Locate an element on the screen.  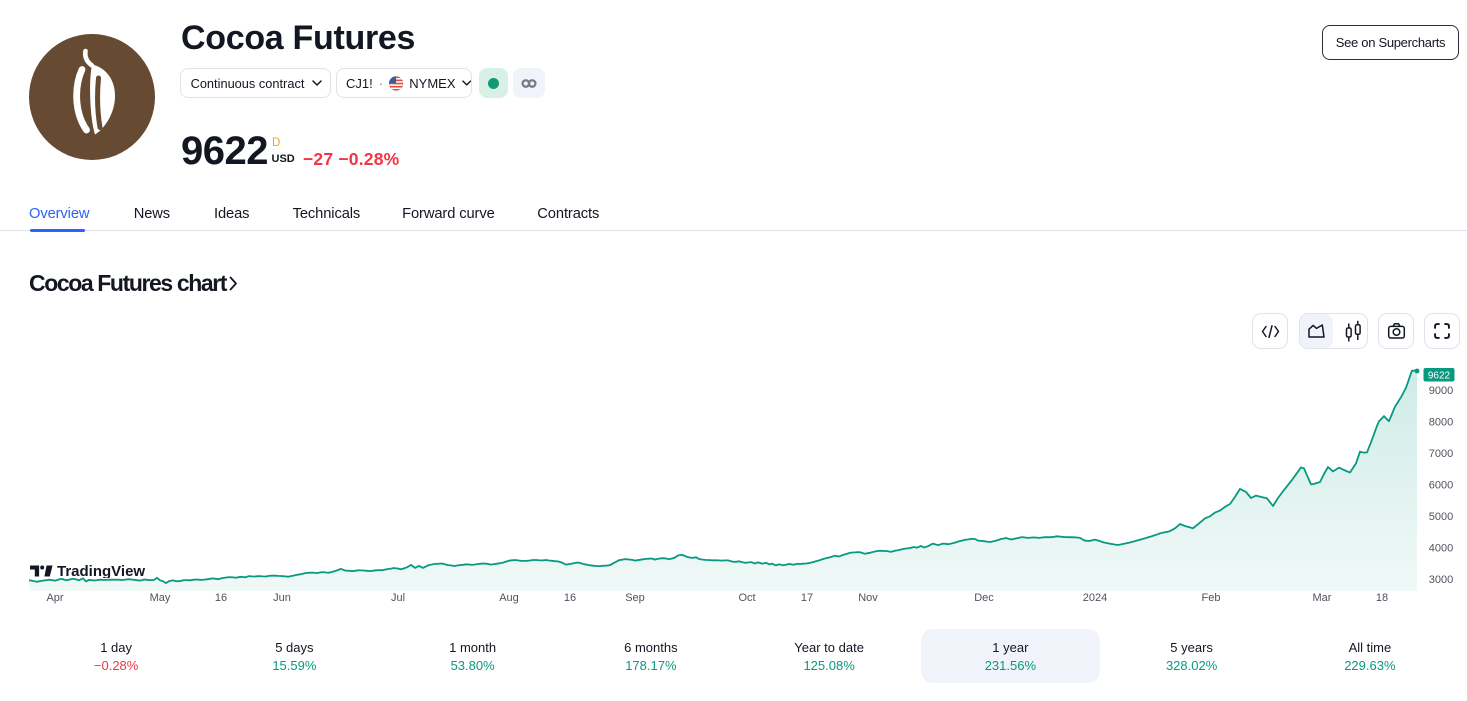
svg-text: Feb is located at coordinates (1211, 598).